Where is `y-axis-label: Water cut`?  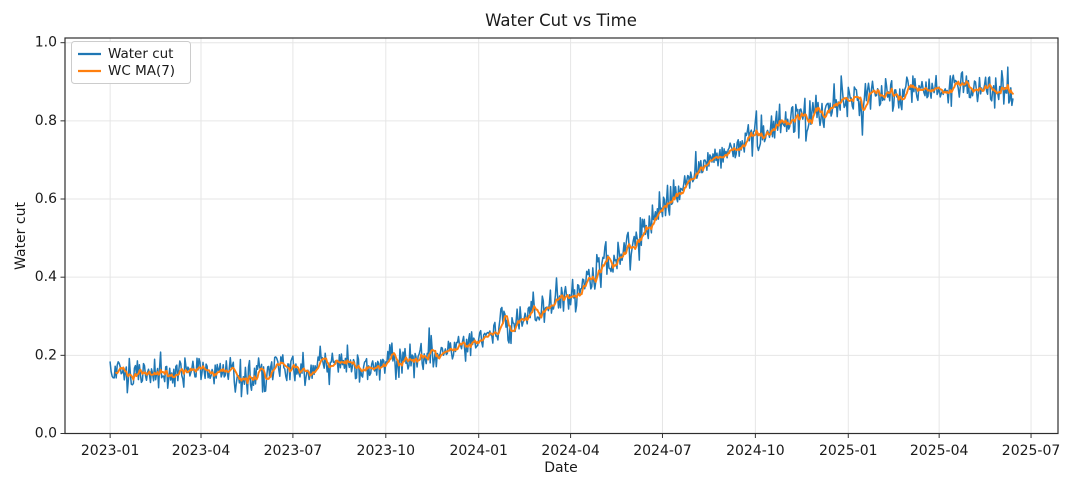 y-axis-label: Water cut is located at coordinates (21, 236).